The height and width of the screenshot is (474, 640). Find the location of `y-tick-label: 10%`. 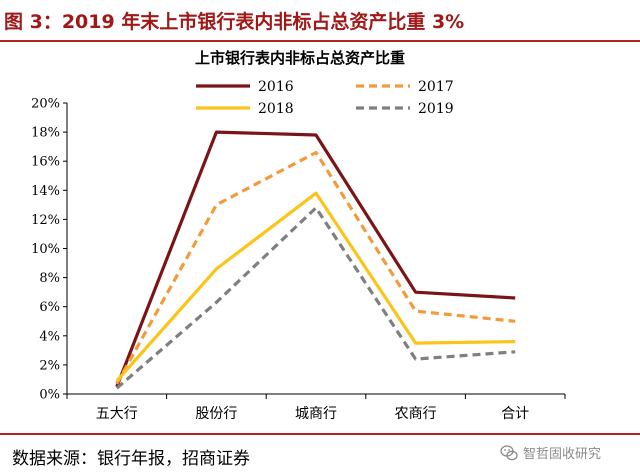

y-tick-label: 10% is located at coordinates (45, 249).